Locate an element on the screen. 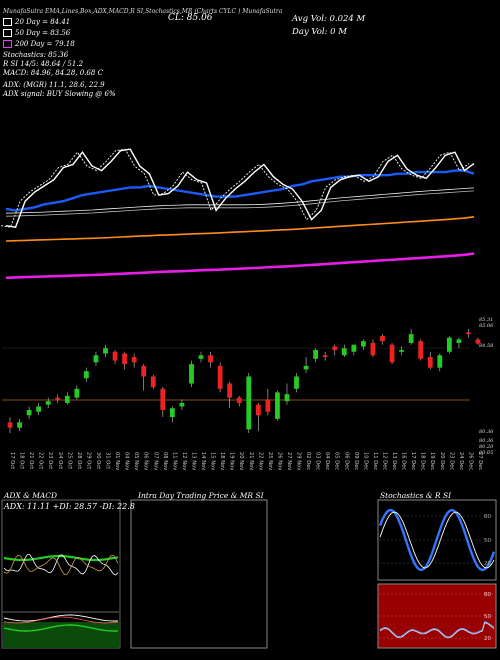 The image size is (500, 660). stoch-tick-label: 20 is located at coordinates (487, 564).